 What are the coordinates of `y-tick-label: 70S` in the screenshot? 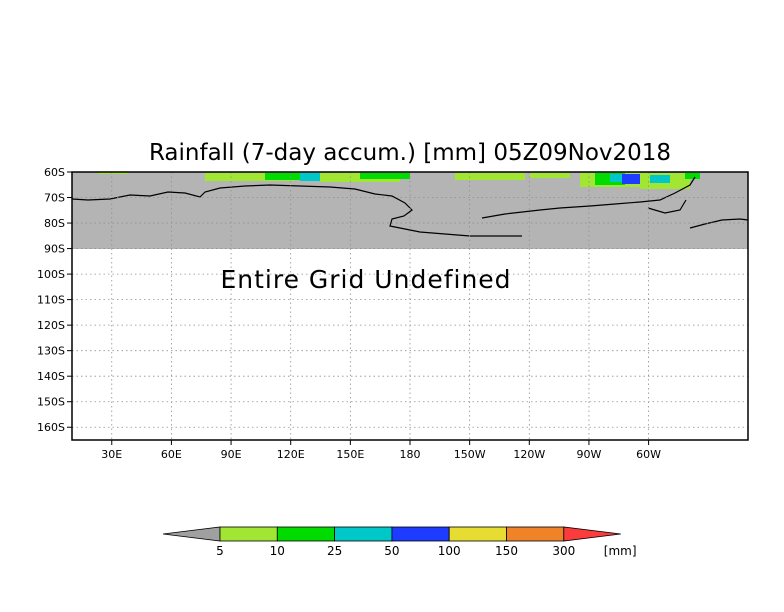 It's located at (54, 198).